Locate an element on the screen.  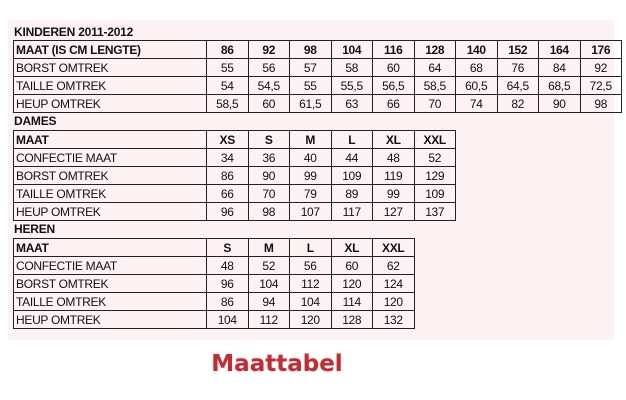
row-label: MAAT (IS CM LENGTE) is located at coordinates (110, 49).